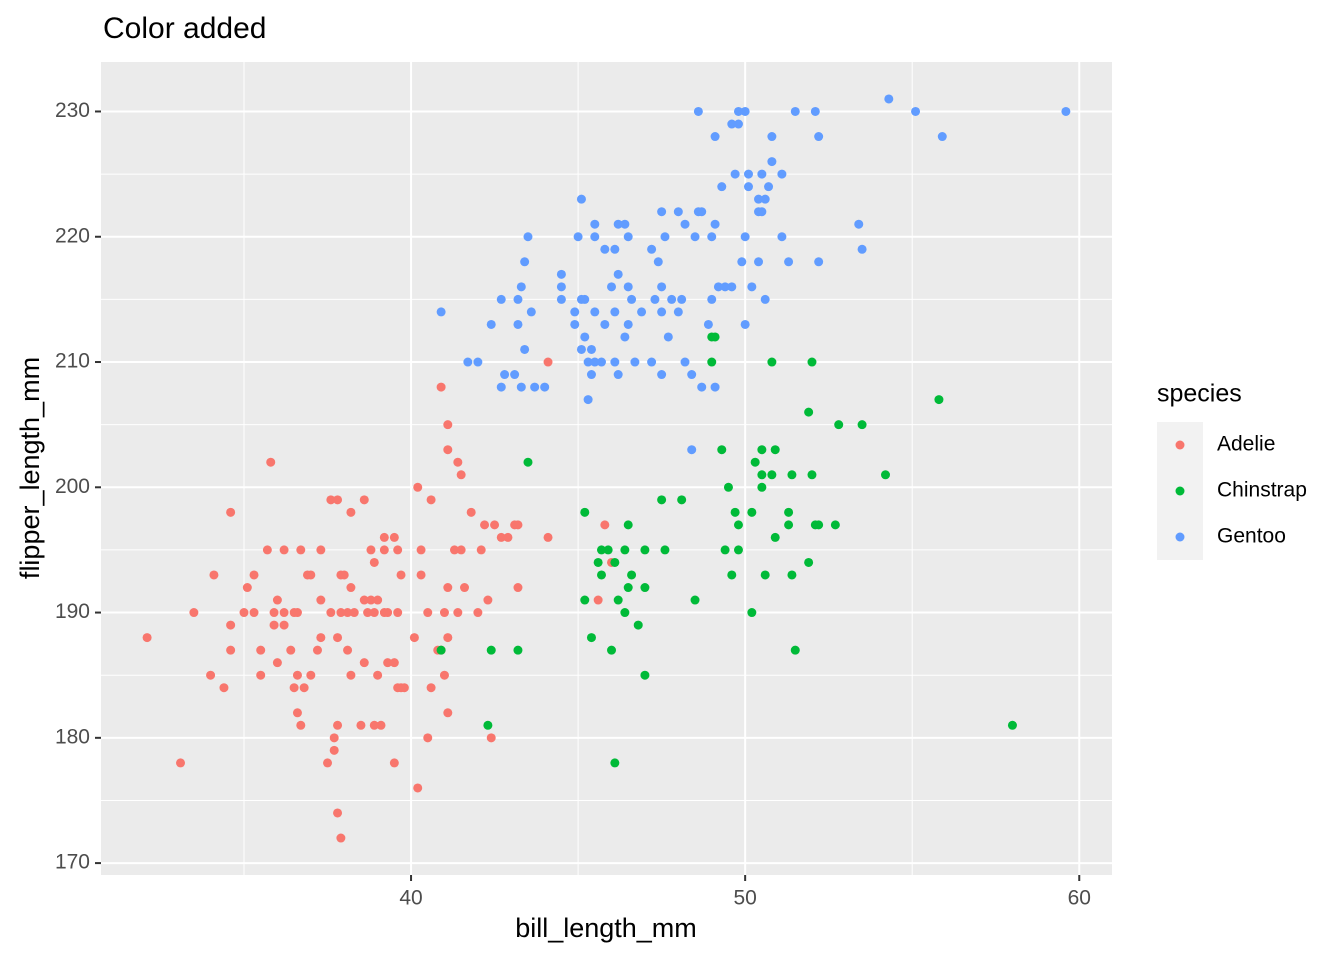  I want to click on chart-title: Color added, so click(184, 28).